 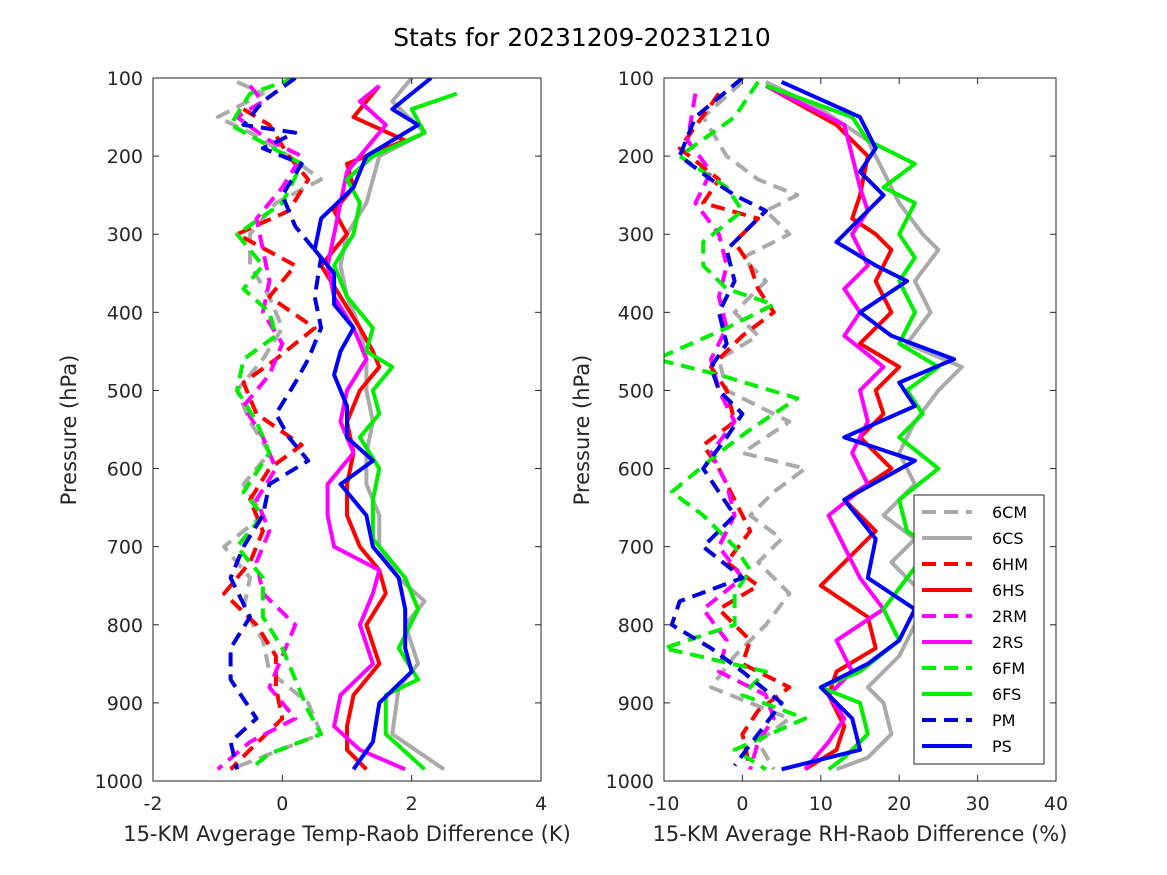 What do you see at coordinates (1056, 804) in the screenshot?
I see `x-tick-label: 40` at bounding box center [1056, 804].